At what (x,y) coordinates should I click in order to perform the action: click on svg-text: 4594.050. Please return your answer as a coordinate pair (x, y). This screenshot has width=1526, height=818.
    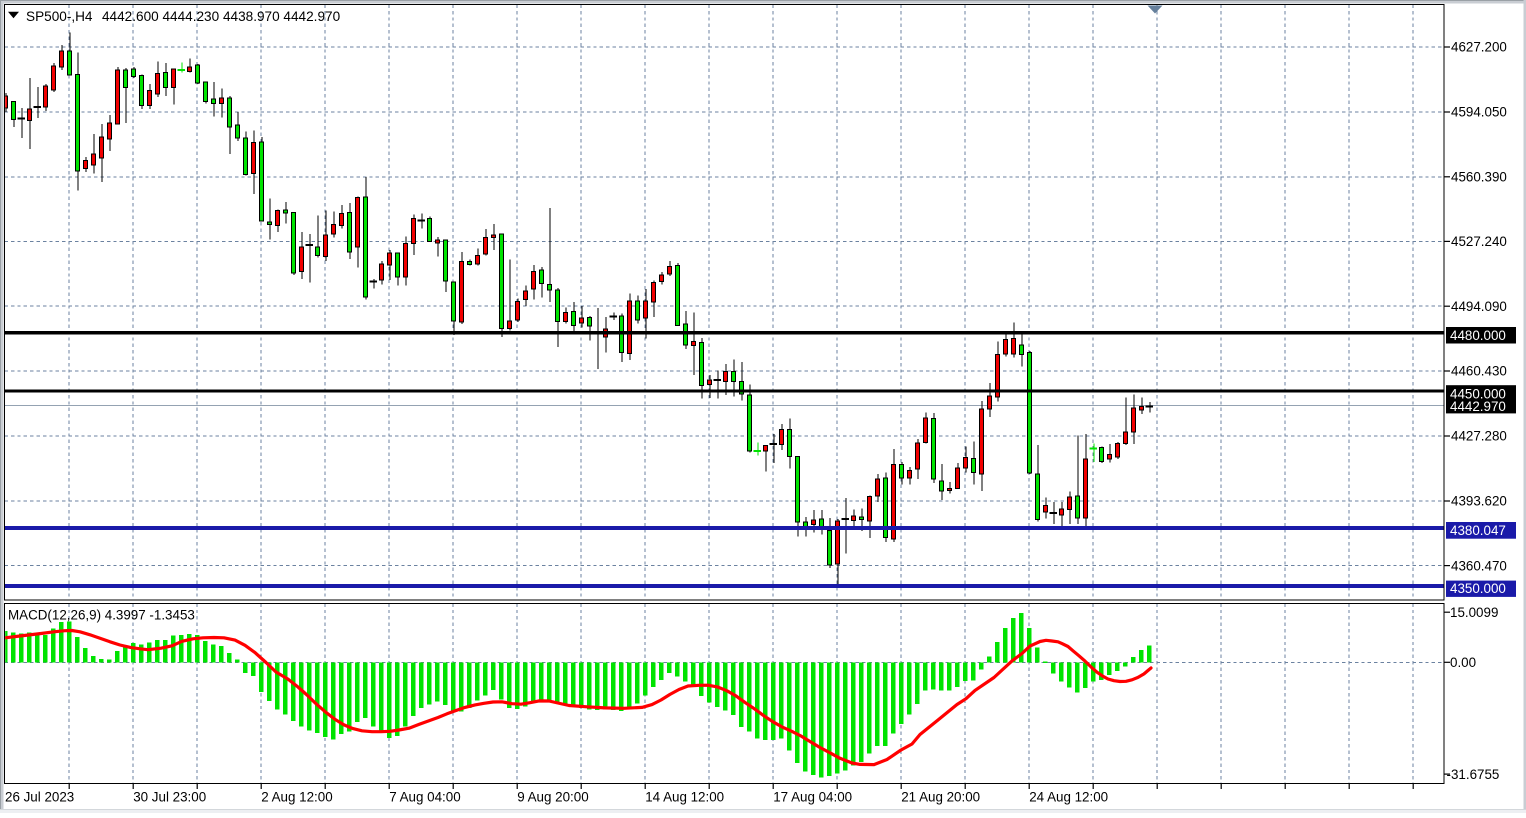
    Looking at the image, I should click on (1479, 112).